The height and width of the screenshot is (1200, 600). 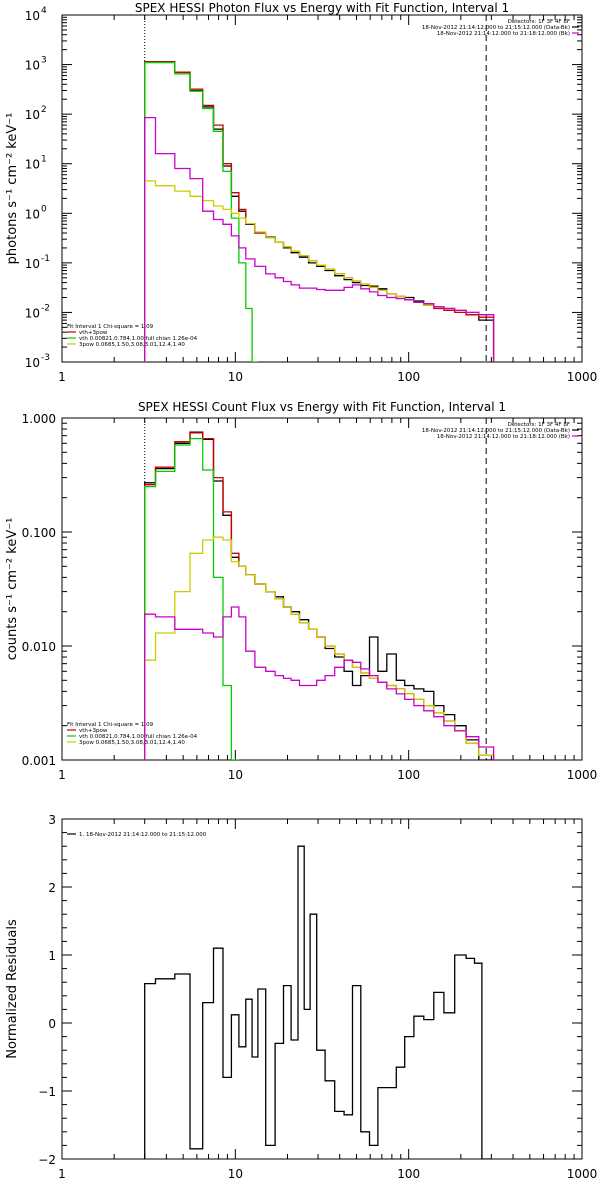 What do you see at coordinates (52, 820) in the screenshot?
I see `y-tick-label: 3` at bounding box center [52, 820].